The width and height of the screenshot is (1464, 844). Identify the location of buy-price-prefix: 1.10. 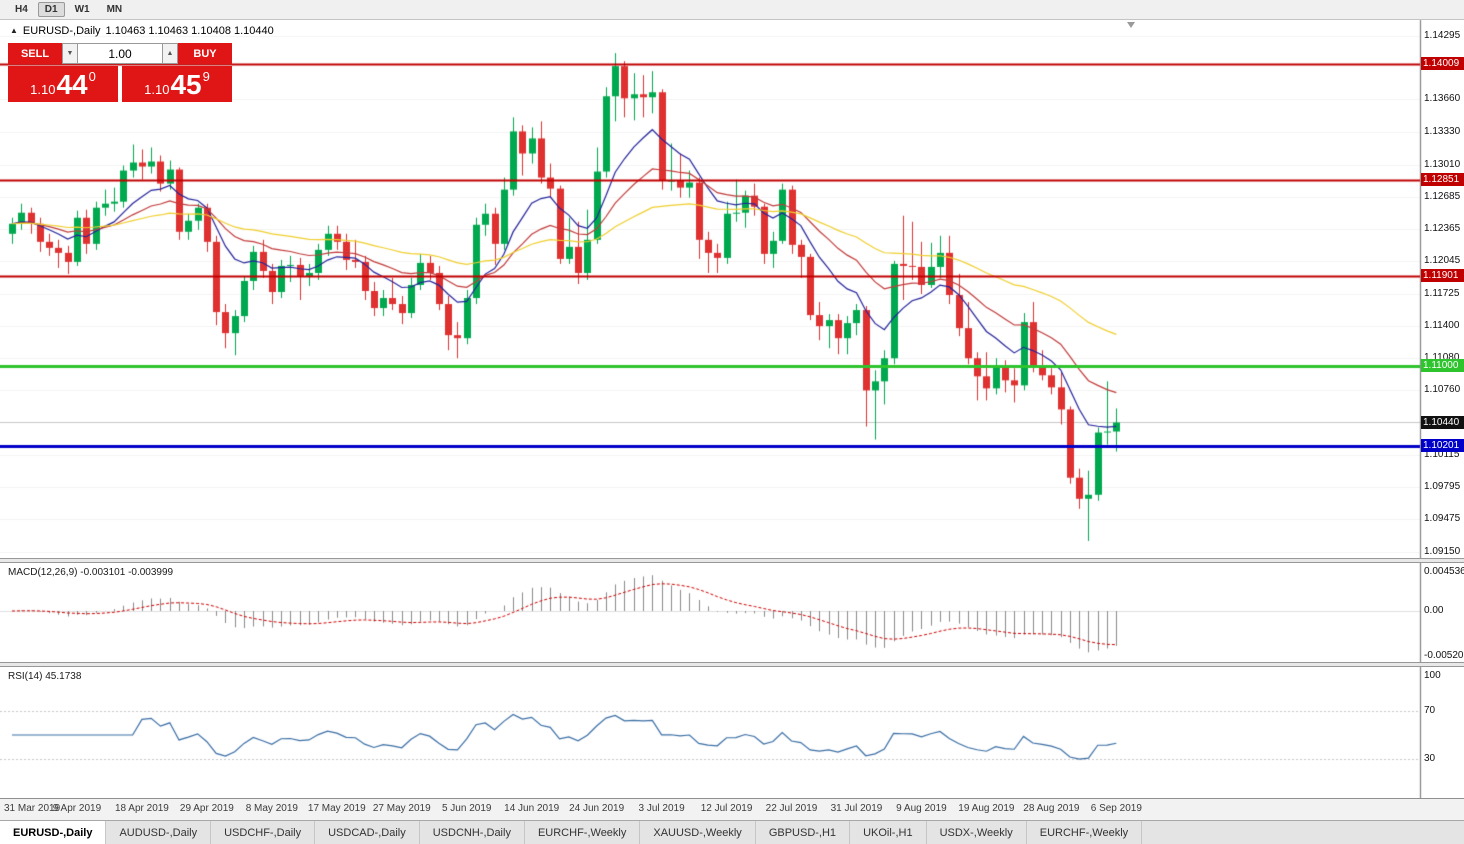
(157, 89).